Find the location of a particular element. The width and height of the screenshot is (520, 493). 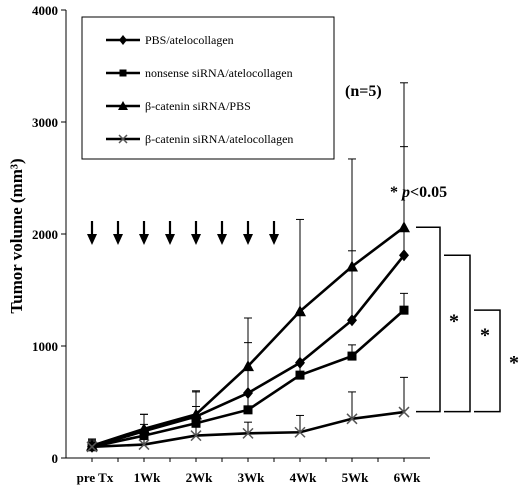

legend-entry-4: β-catenin siRNA/atelocollagen is located at coordinates (199, 139).